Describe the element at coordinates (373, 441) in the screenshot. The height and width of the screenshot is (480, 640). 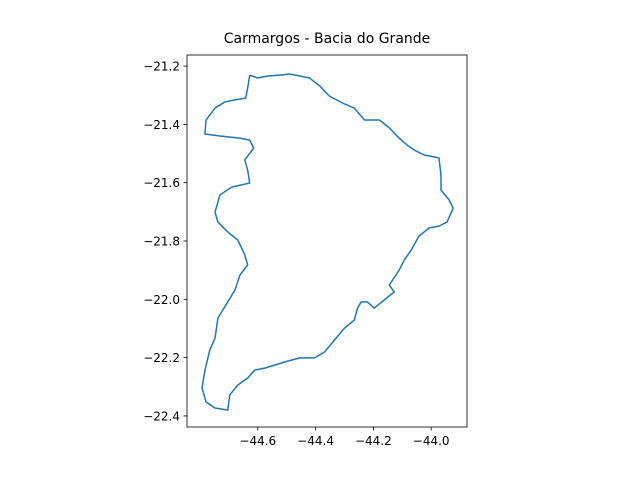
I see `x-tick-label: −44.2` at that location.